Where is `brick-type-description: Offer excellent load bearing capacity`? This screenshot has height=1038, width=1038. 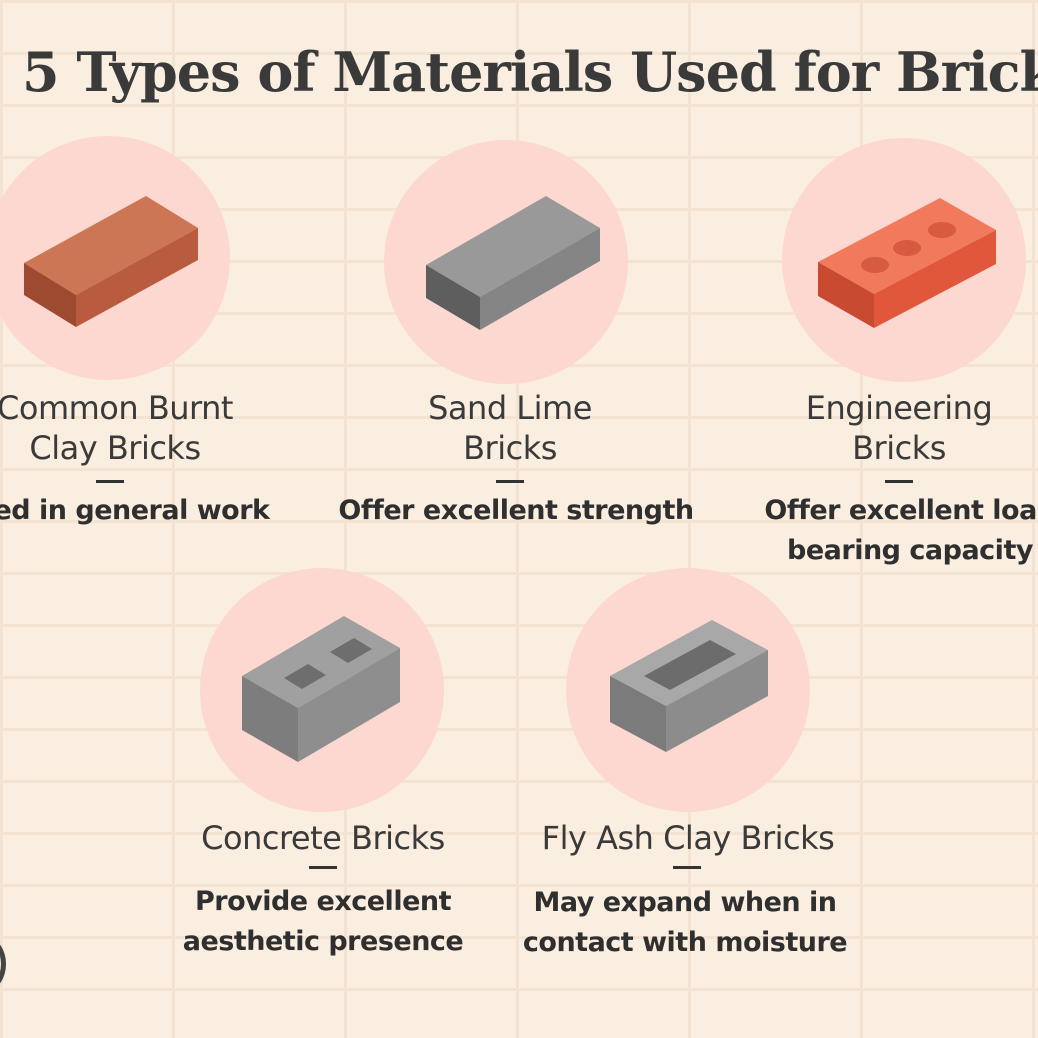 brick-type-description: Offer excellent load bearing capacity is located at coordinates (901, 530).